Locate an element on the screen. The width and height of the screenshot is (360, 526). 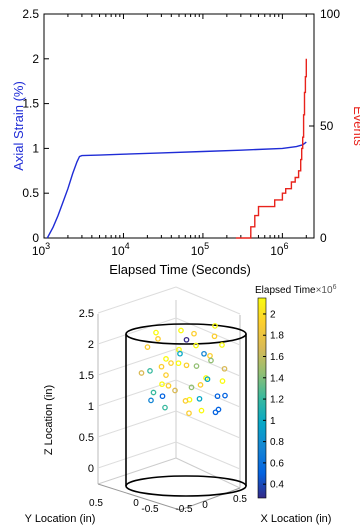
bottom-x-axis-label: X Location (in) is located at coordinates (296, 519).